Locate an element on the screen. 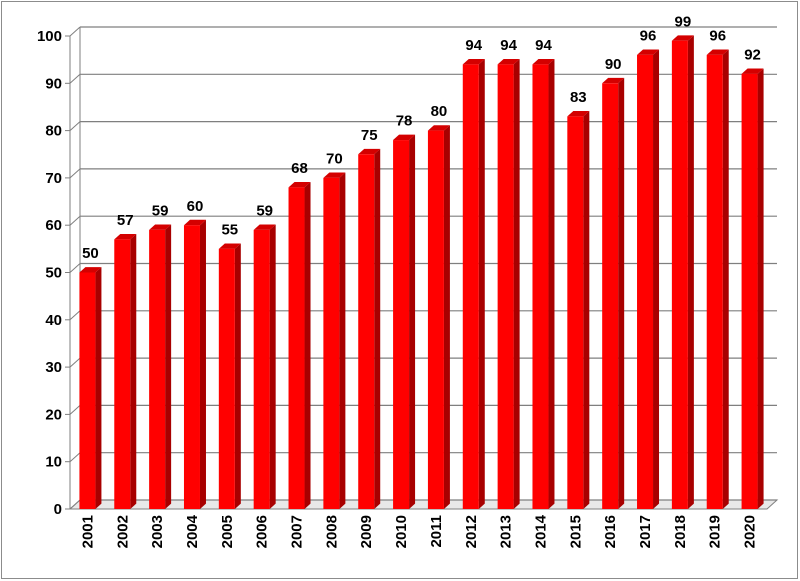 The height and width of the screenshot is (581, 800). bar-2005 is located at coordinates (226, 378).